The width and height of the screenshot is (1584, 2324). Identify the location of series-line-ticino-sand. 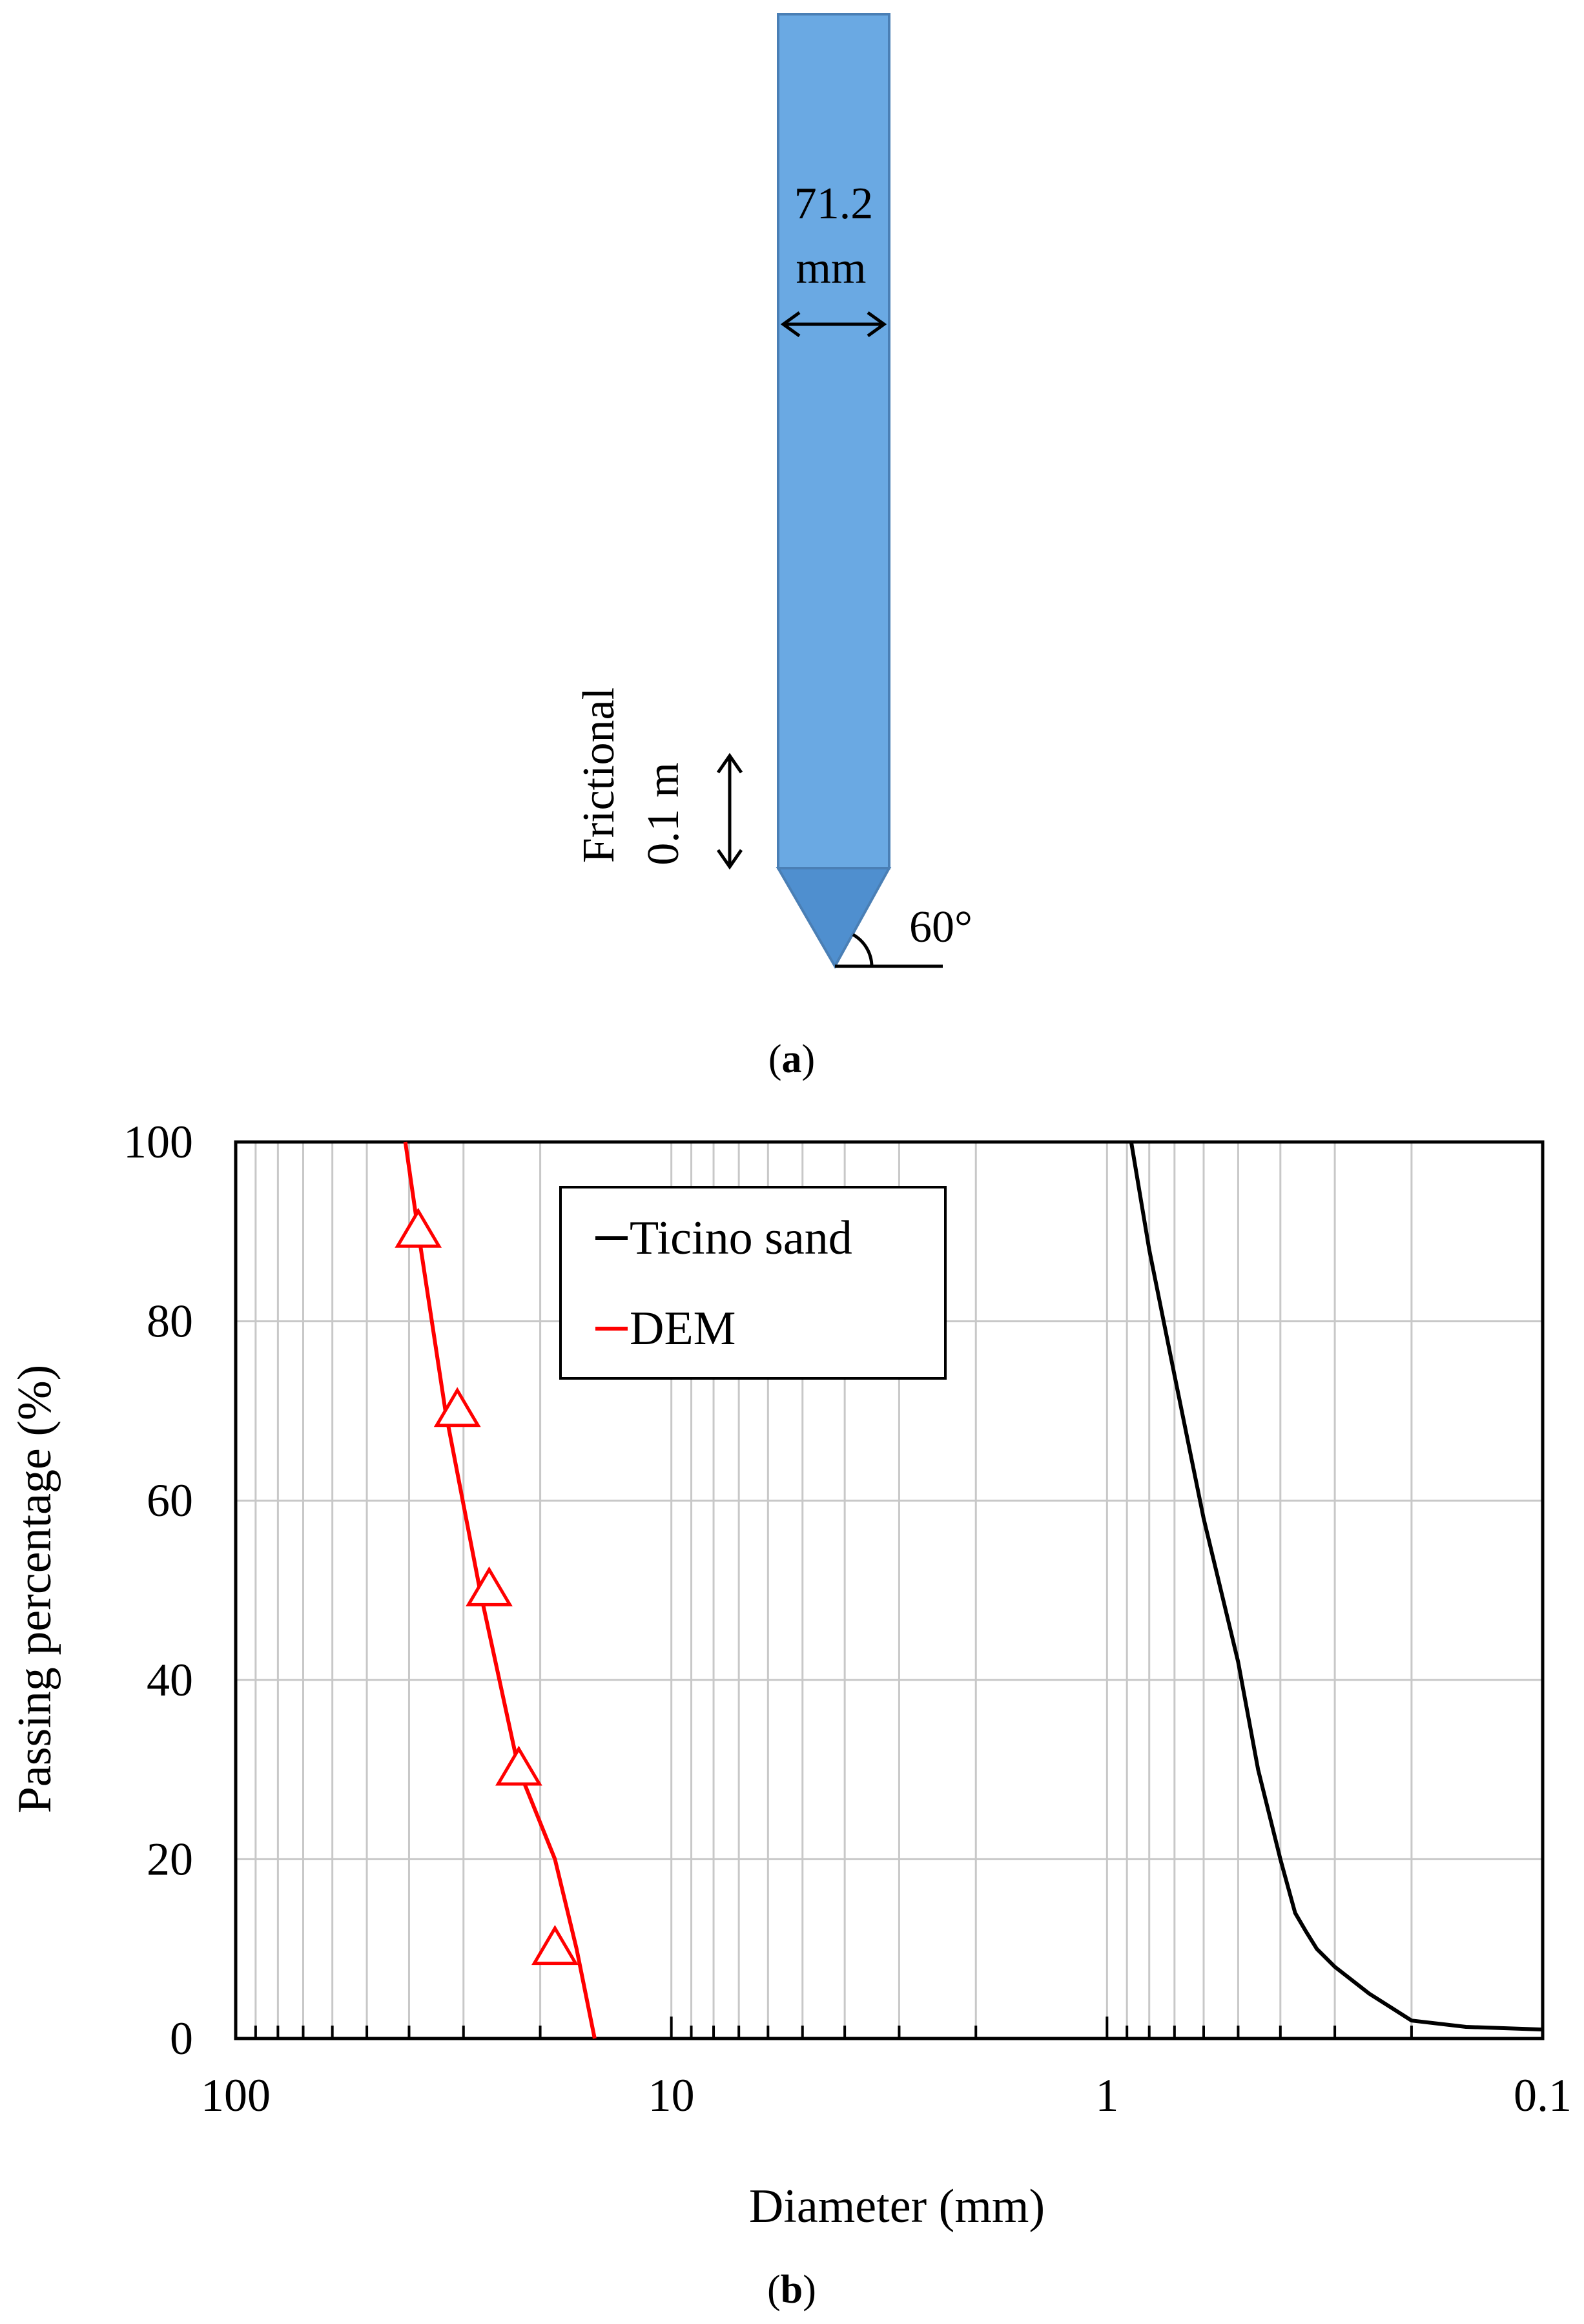
(1336, 1586).